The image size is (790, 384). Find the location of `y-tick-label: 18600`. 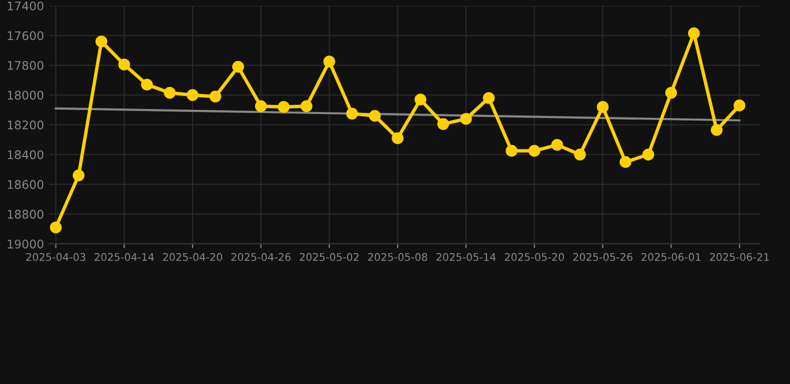

y-tick-label: 18600 is located at coordinates (26, 184).